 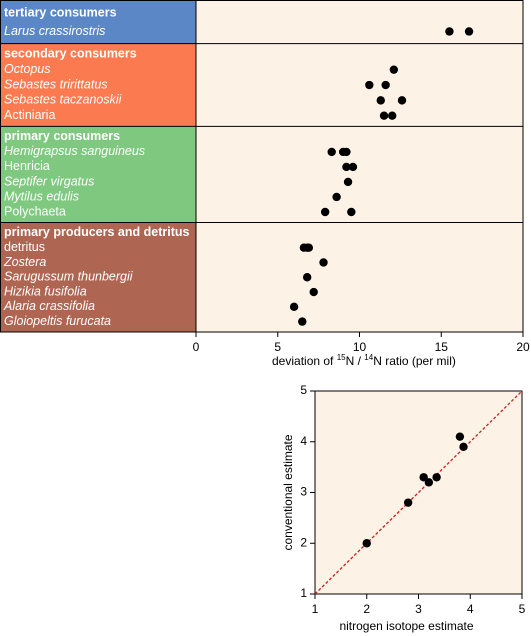 I want to click on group-band-primary-producers-and-detritus, so click(x=98, y=277).